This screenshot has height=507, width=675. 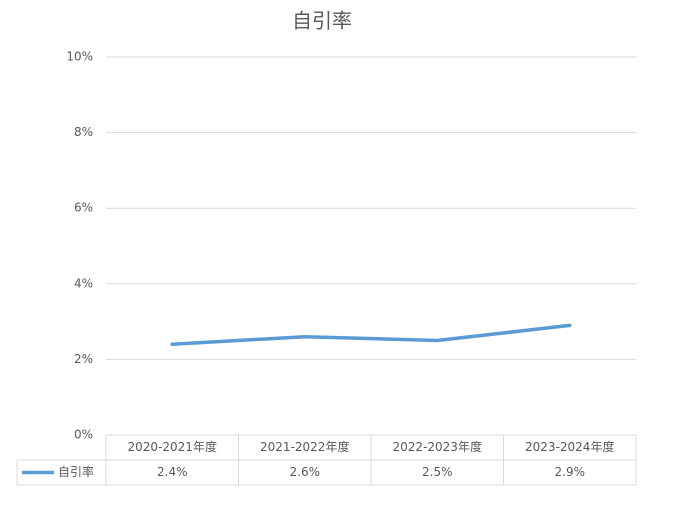 What do you see at coordinates (437, 472) in the screenshot?
I see `data-label: 2.5%` at bounding box center [437, 472].